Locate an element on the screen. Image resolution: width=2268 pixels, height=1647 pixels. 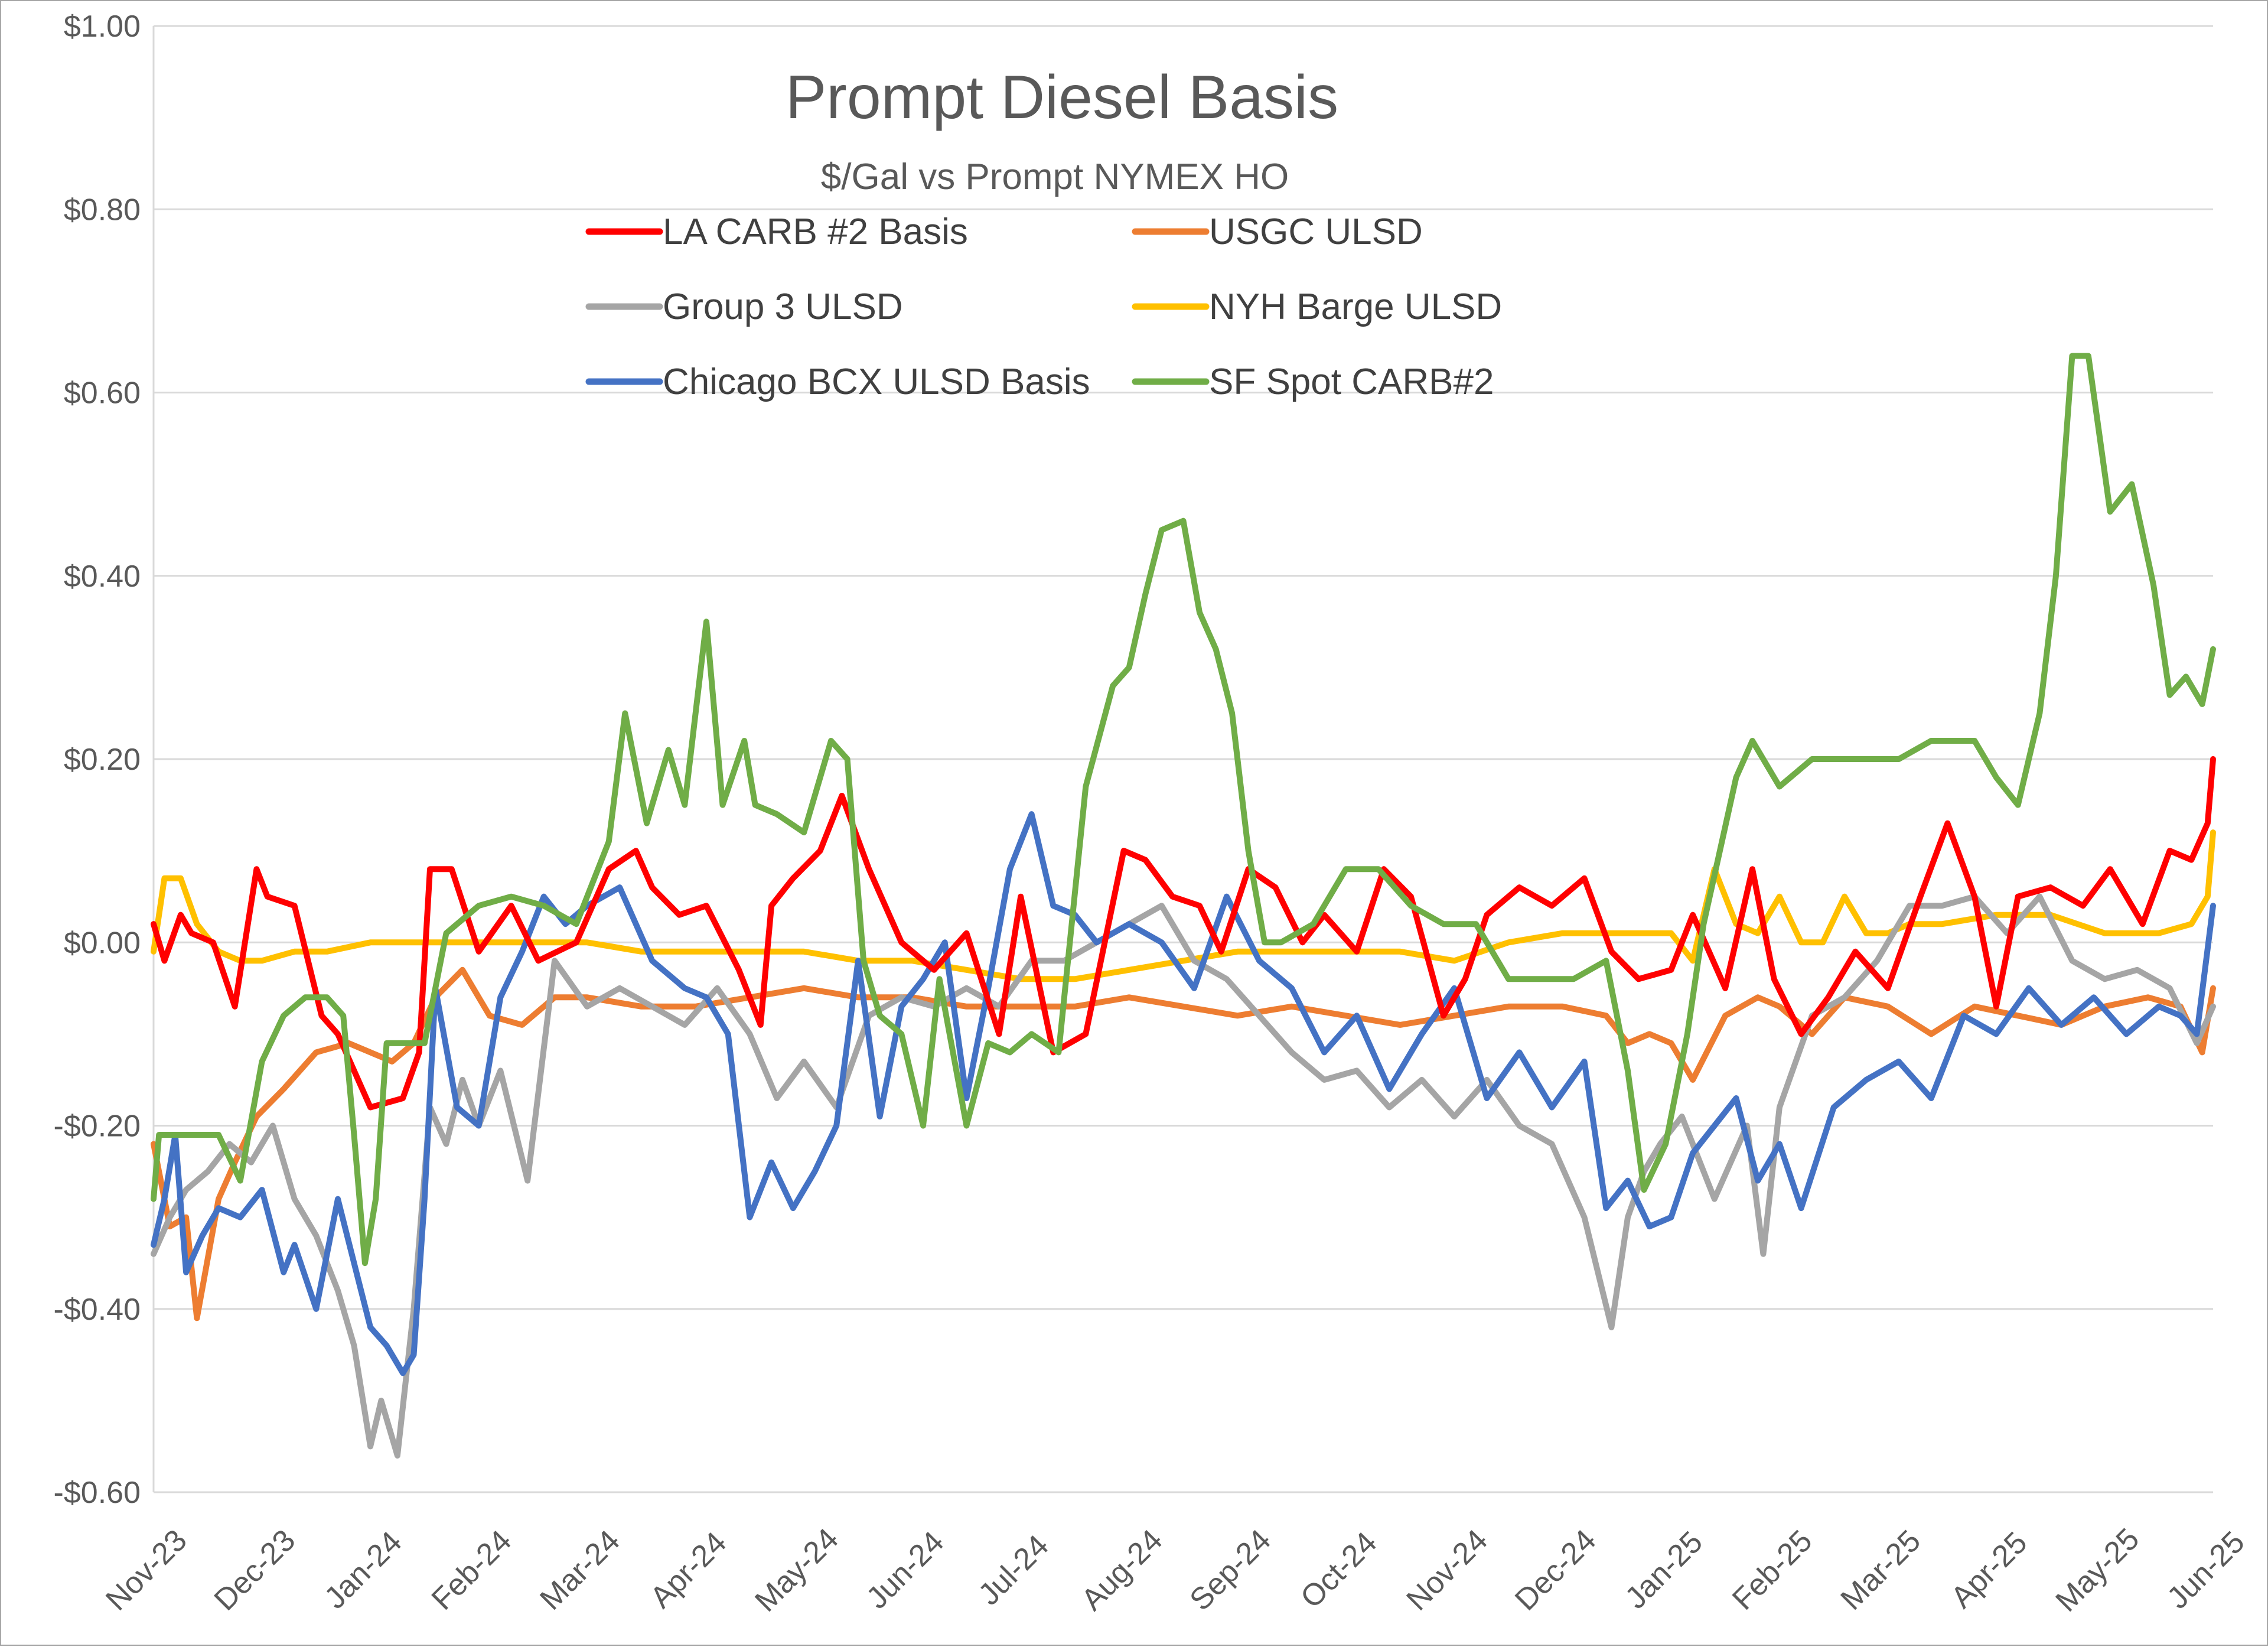
x-tick-label: Jul-24 is located at coordinates (1013, 1570).